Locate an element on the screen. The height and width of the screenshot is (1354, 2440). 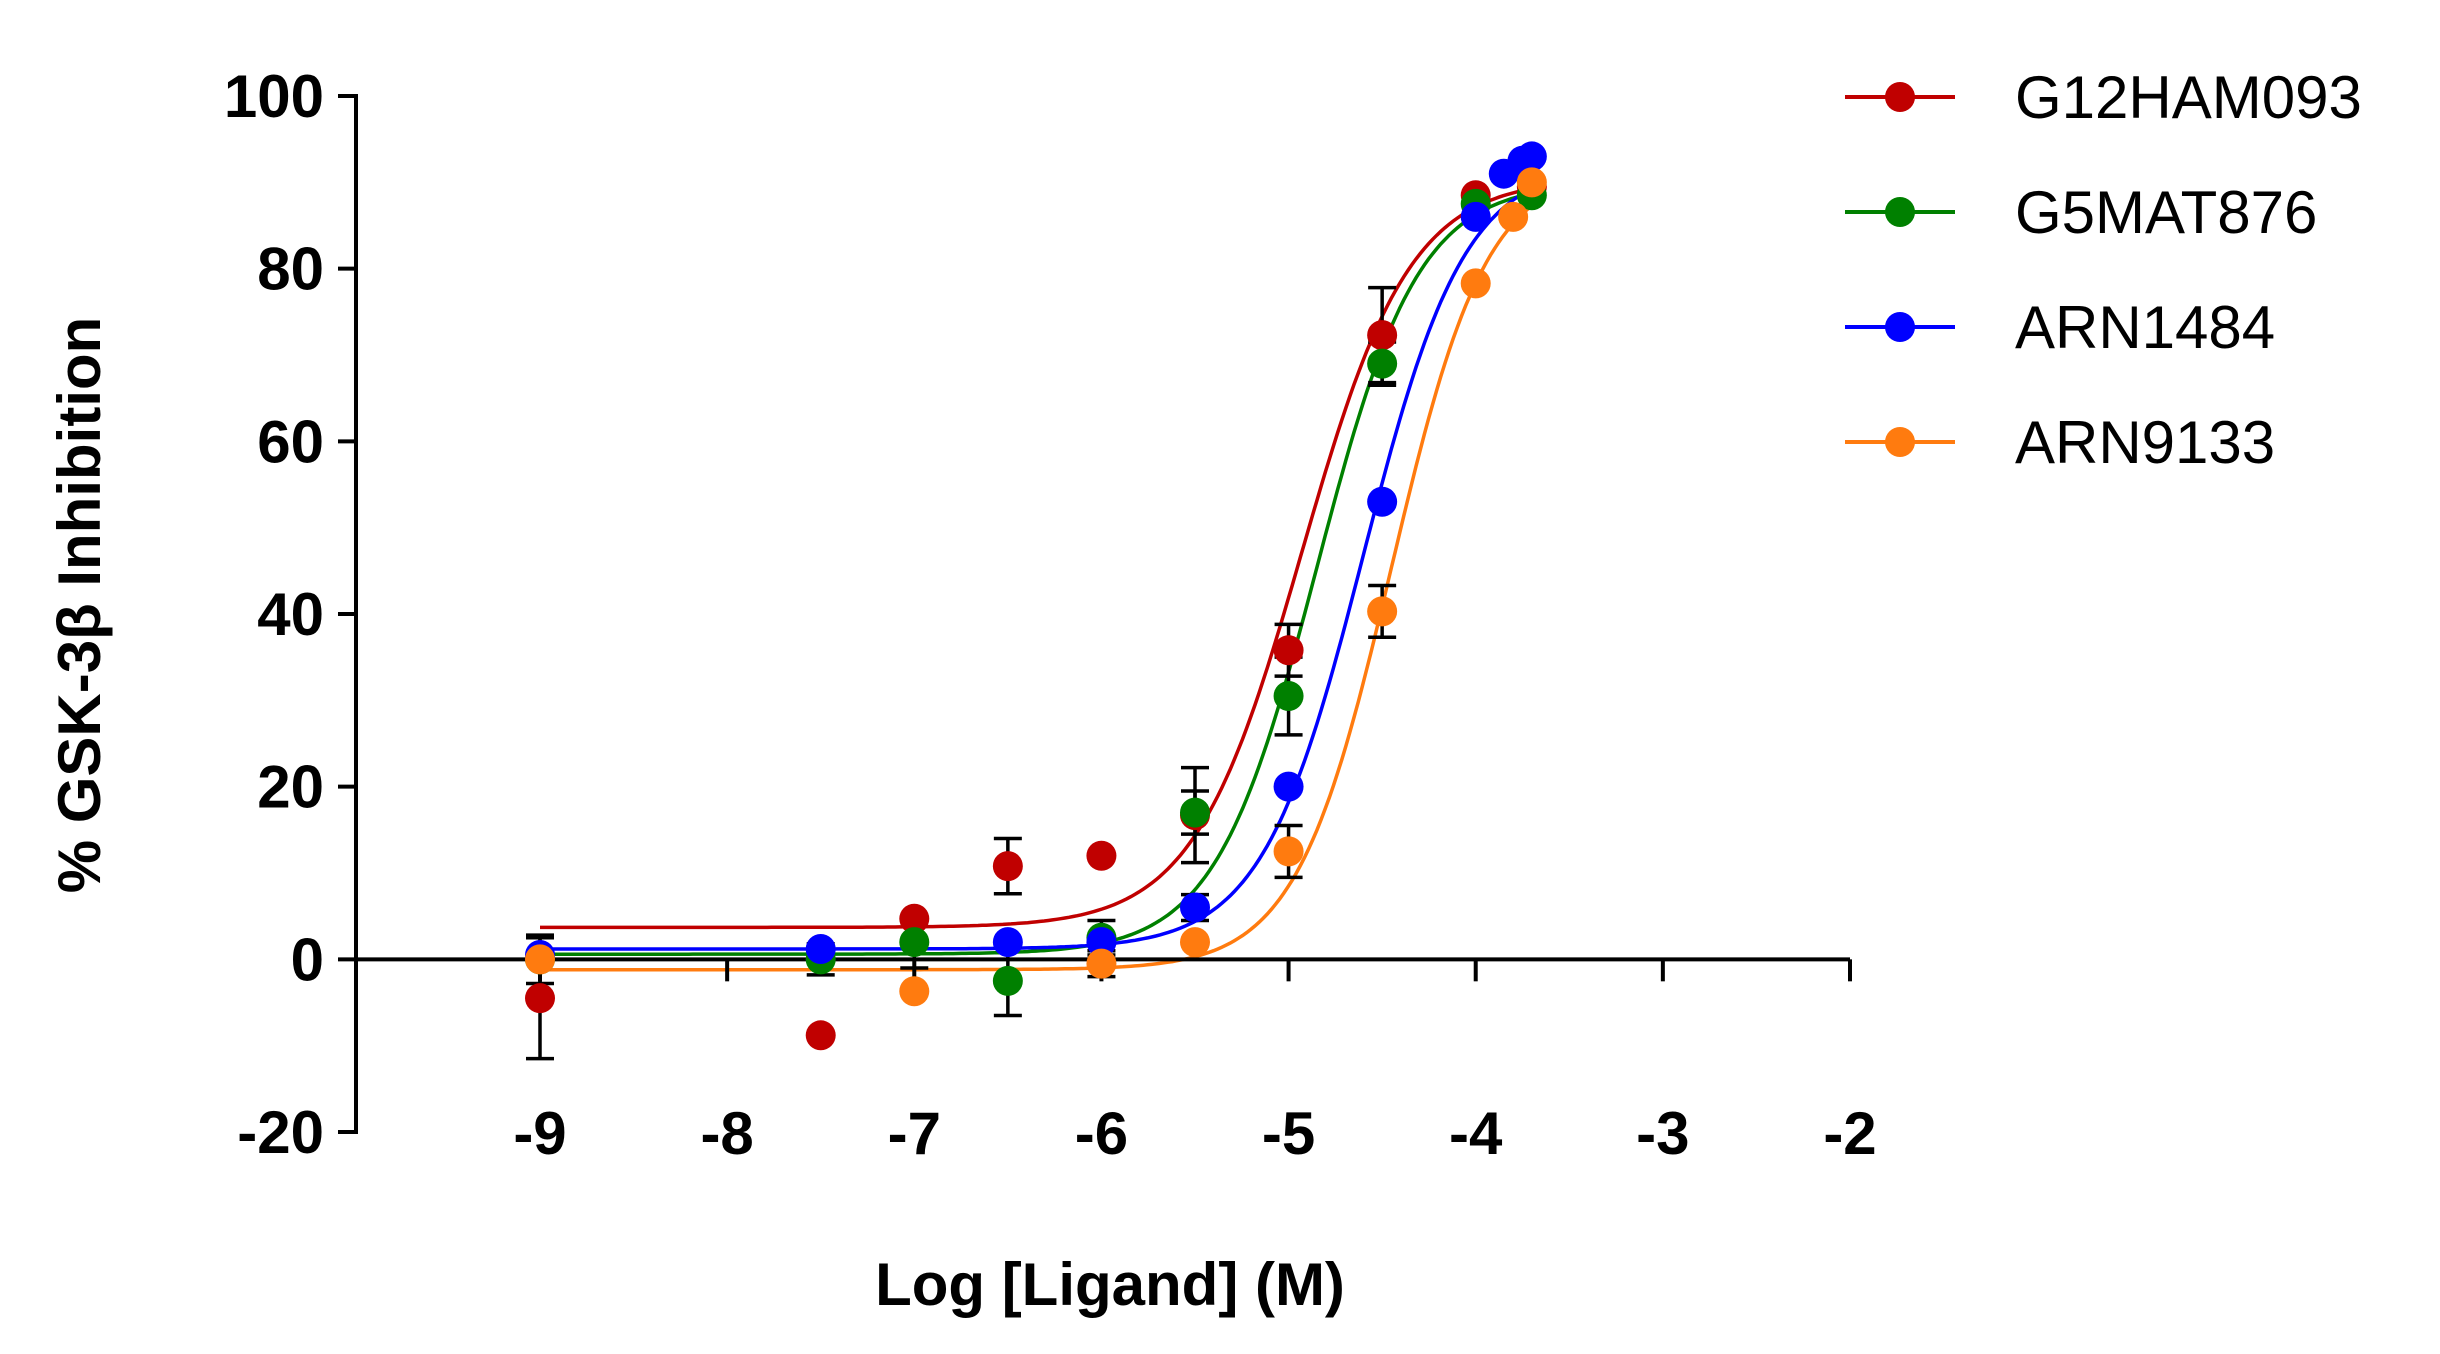
legend-label-arn9133: ARN9133 is located at coordinates (2145, 442).